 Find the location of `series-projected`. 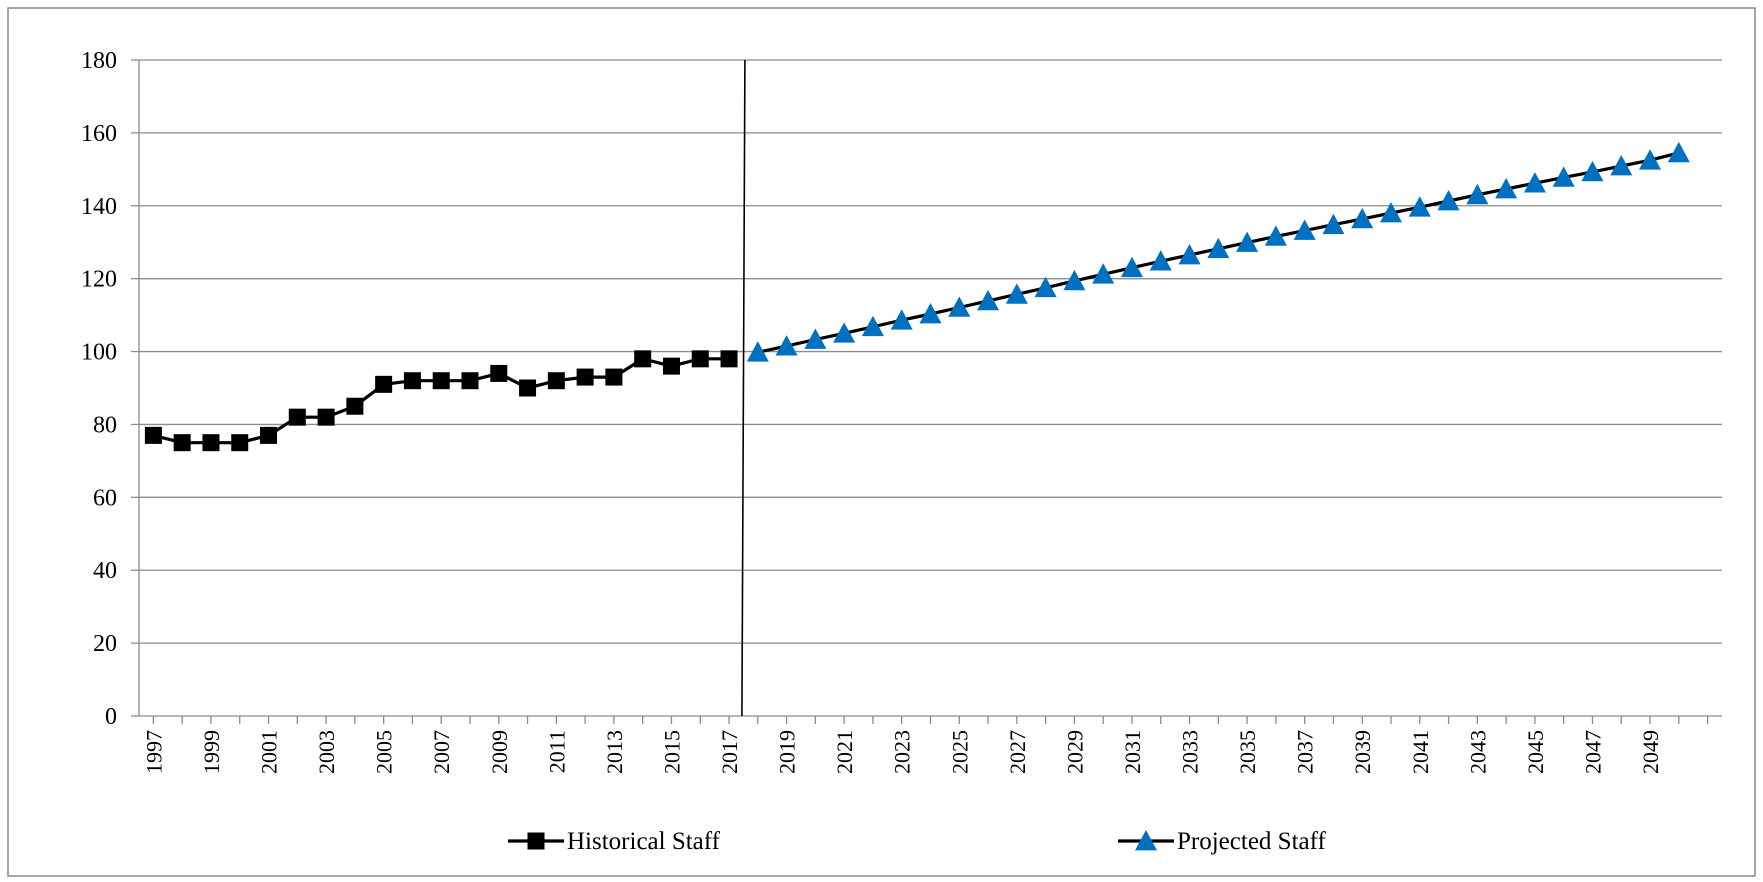

series-projected is located at coordinates (1218, 251).